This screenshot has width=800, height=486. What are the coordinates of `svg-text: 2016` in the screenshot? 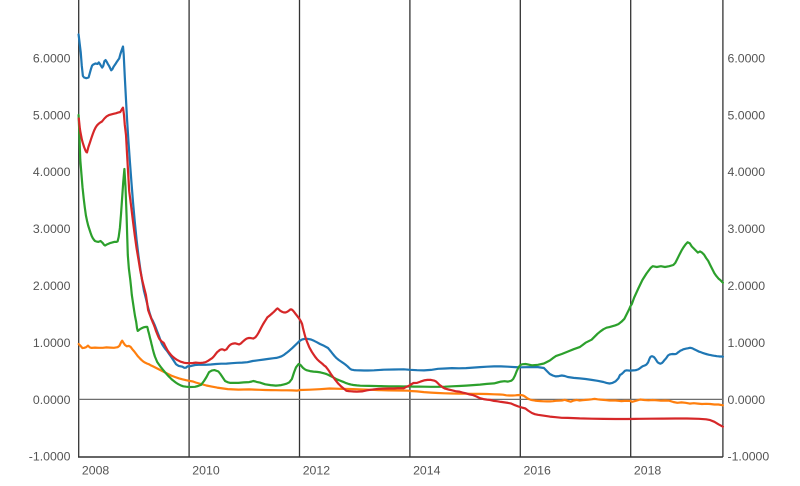 It's located at (538, 471).